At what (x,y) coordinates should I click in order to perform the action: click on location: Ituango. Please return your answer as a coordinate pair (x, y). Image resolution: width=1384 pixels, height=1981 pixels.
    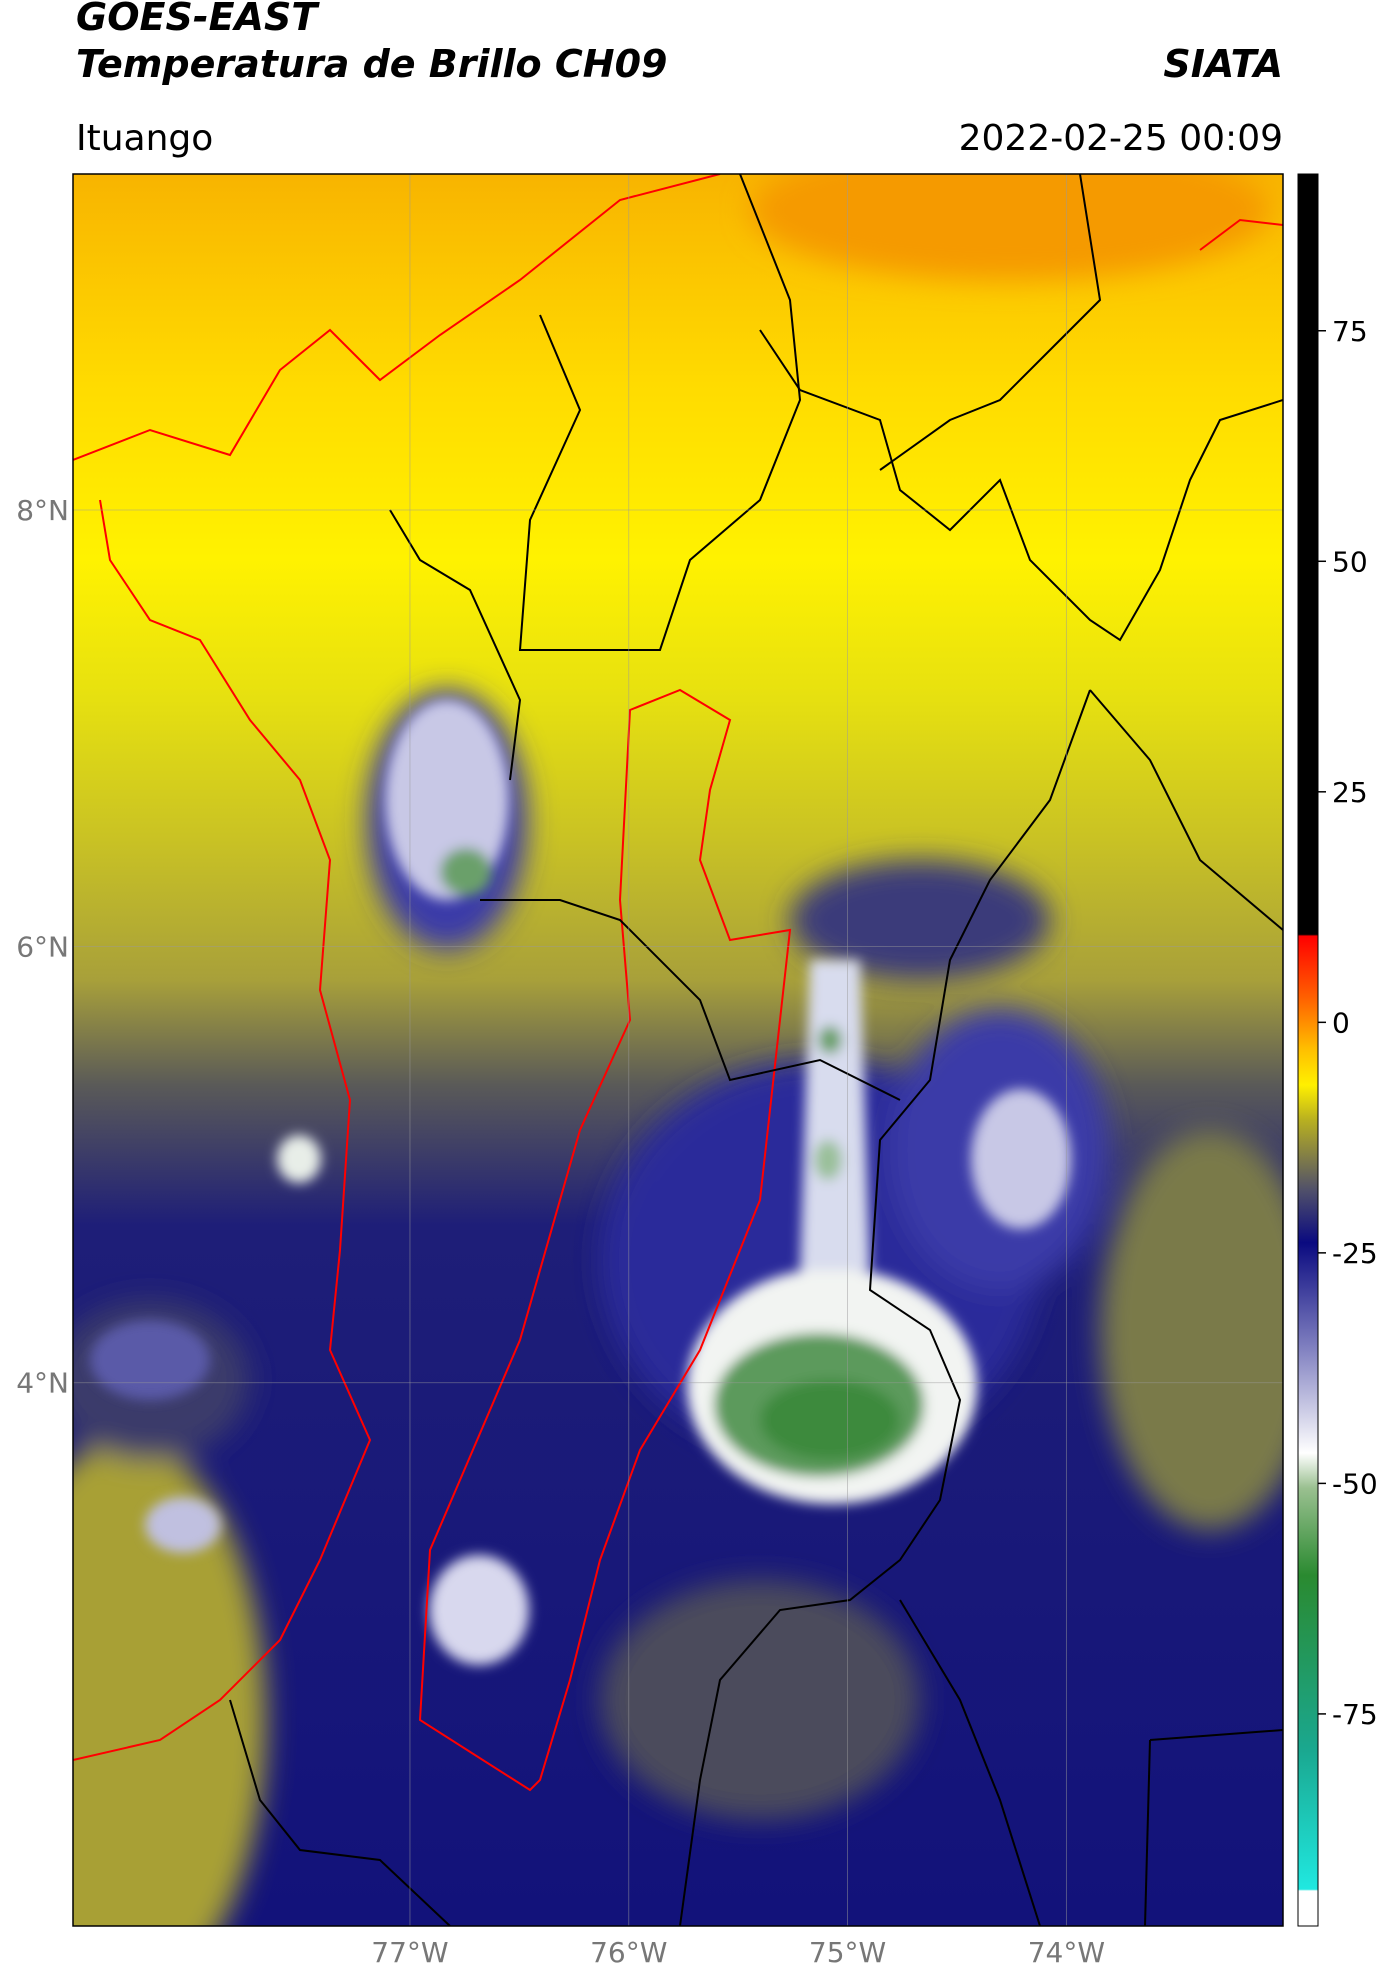
    Looking at the image, I should click on (144, 138).